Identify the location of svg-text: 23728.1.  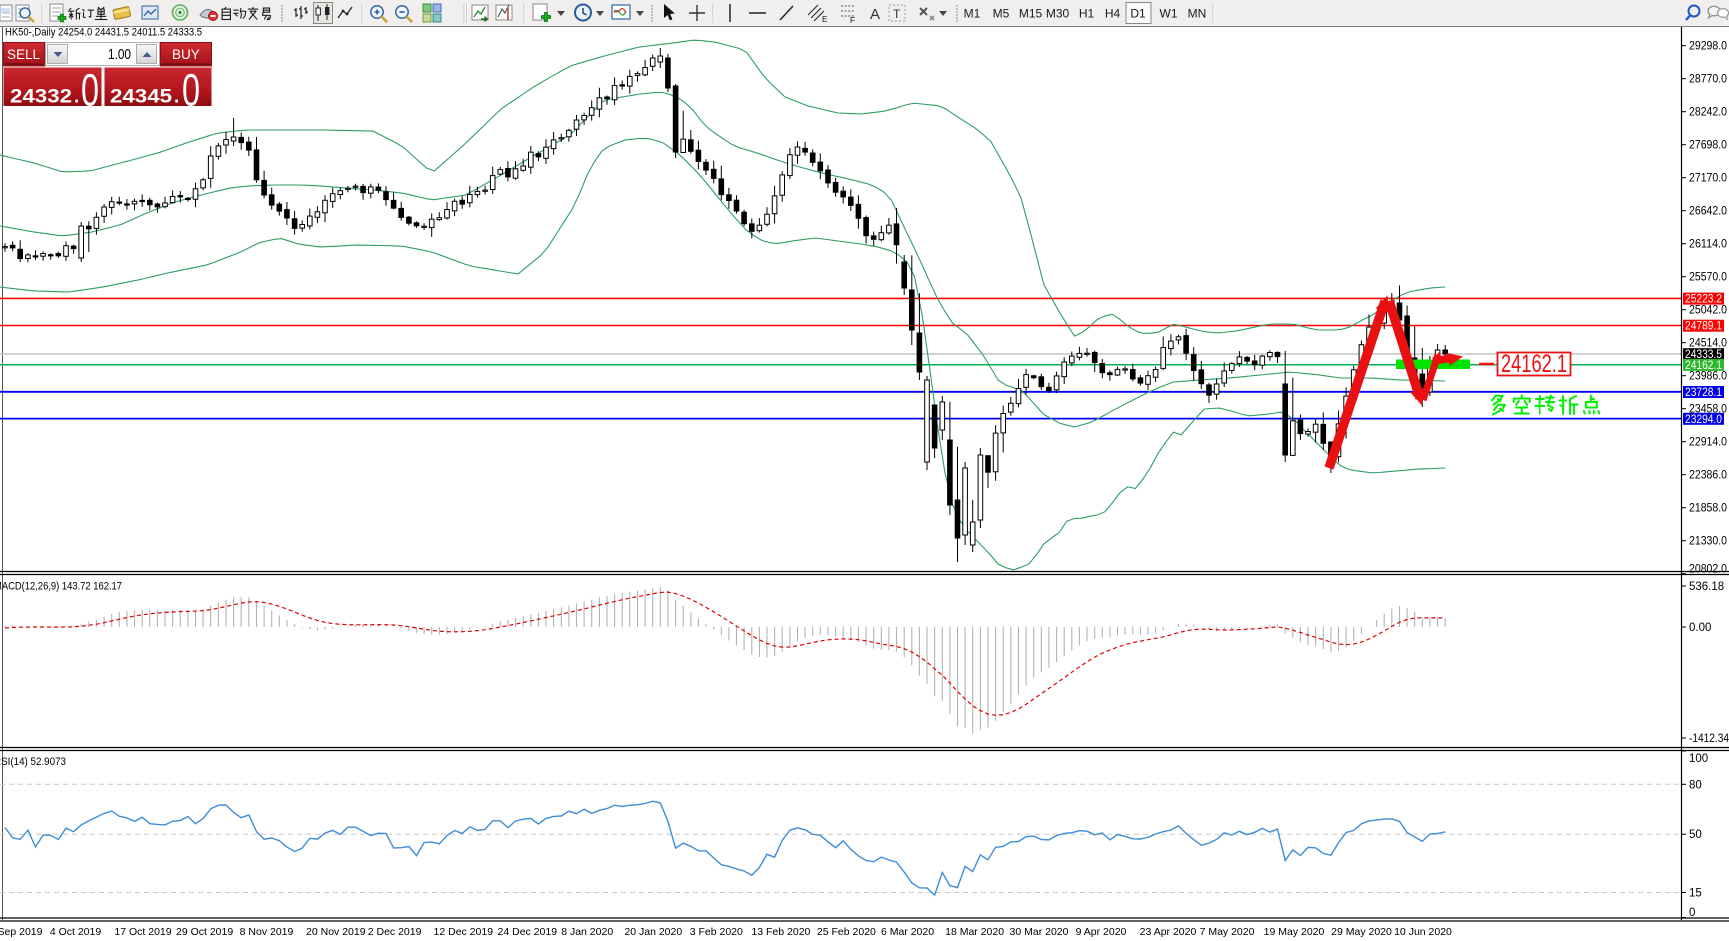
(1703, 393).